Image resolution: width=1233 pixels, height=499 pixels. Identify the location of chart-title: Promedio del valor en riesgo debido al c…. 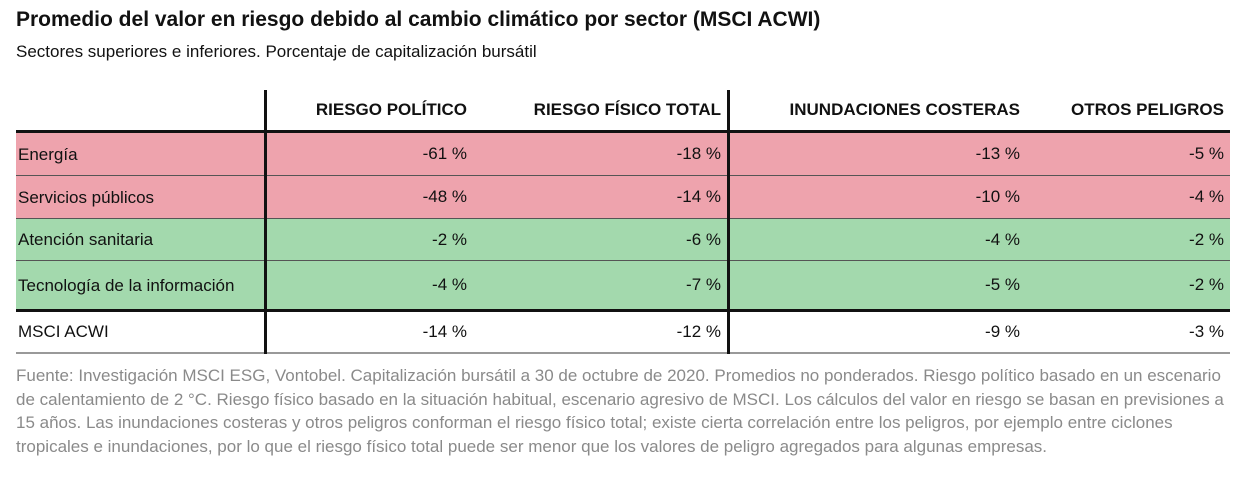
(418, 19).